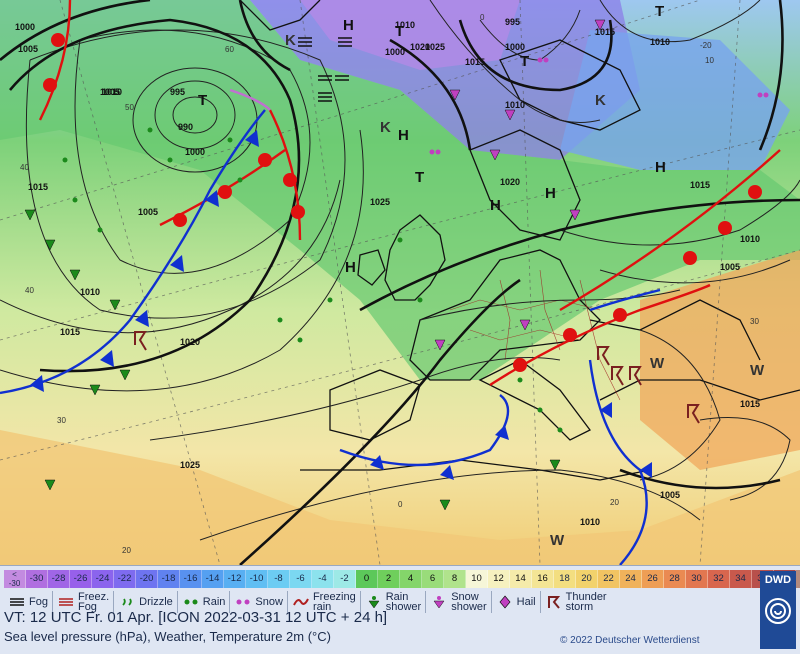 The height and width of the screenshot is (654, 800). I want to click on warm-front-uk, so click(285, 175).